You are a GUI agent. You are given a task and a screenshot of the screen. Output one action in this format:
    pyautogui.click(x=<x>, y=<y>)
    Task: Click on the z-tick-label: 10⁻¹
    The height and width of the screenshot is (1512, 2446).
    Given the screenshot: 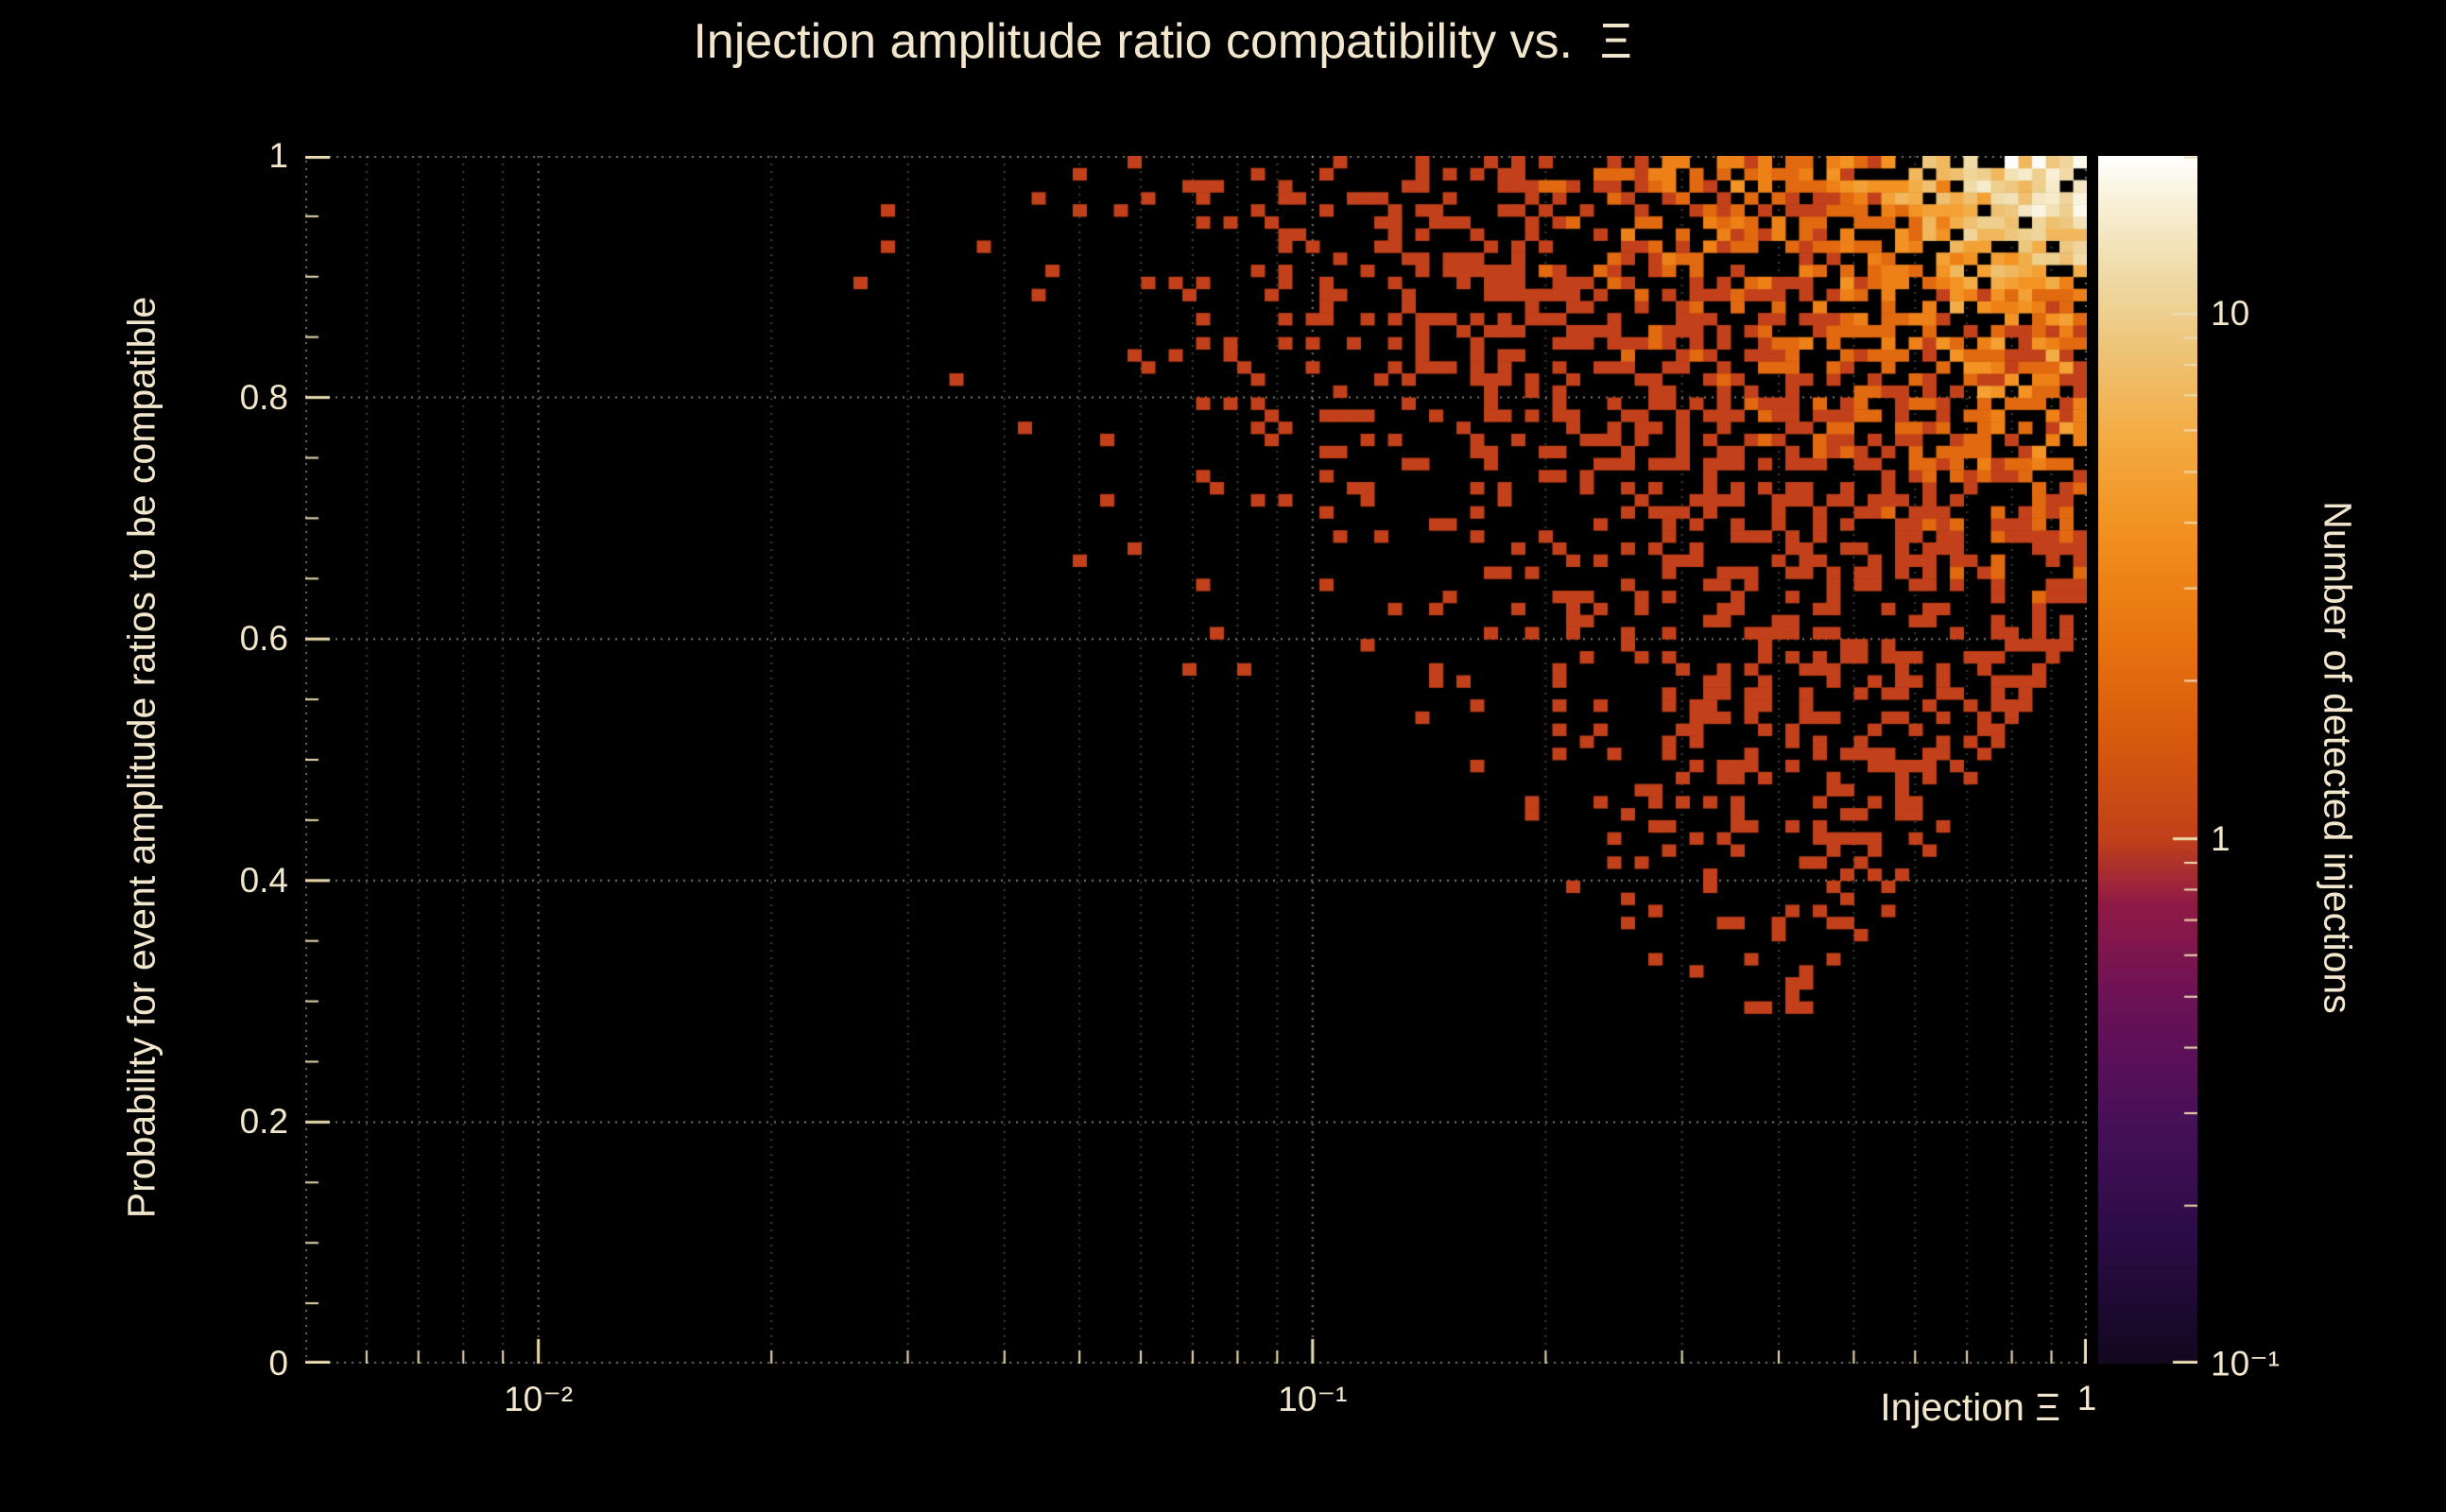 What is the action you would take?
    pyautogui.click(x=2246, y=1363)
    